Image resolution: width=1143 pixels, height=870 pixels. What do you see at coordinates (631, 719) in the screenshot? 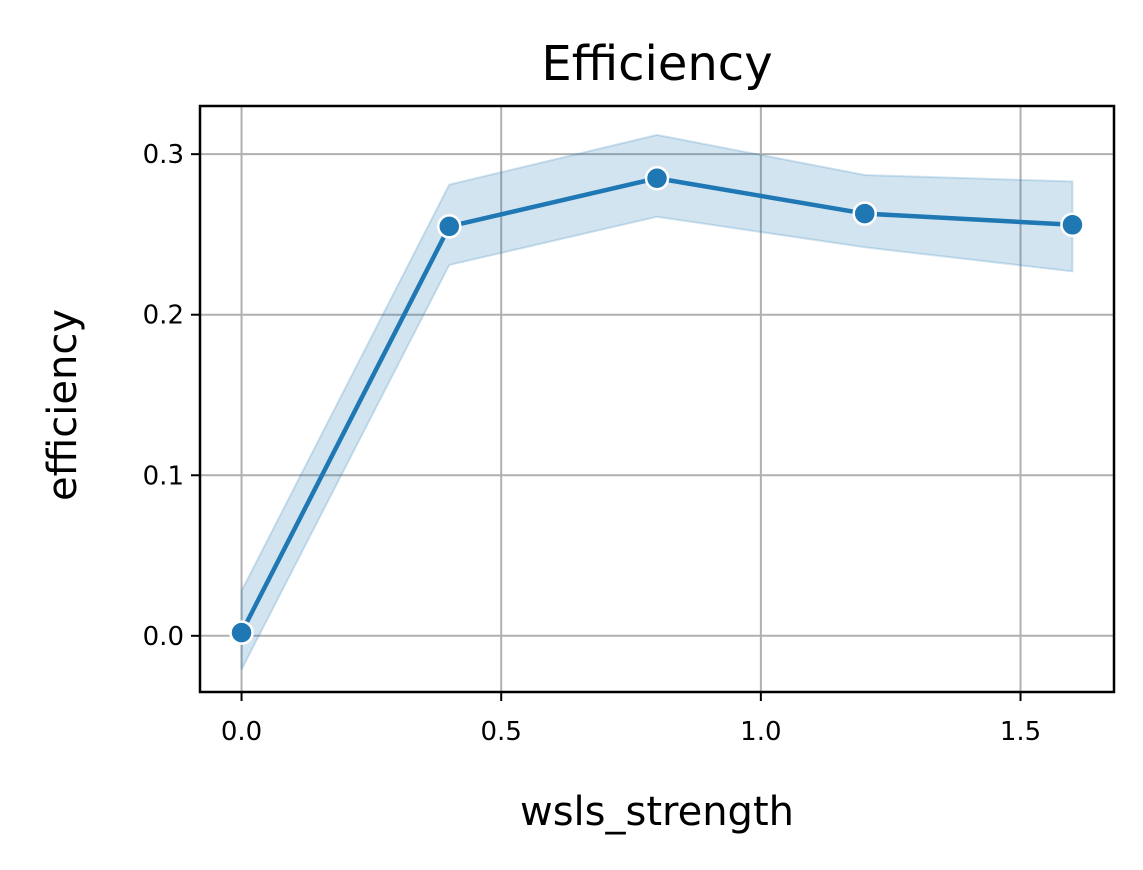
I see `x-axis-ticks: 0.0 0.5 1.0 1.5` at bounding box center [631, 719].